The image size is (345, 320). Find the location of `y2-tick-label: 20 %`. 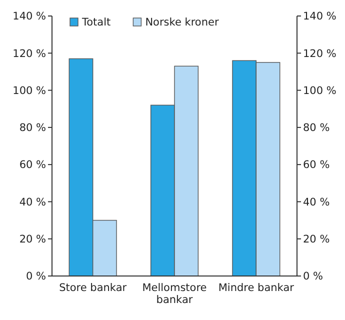

y2-tick-label: 20 % is located at coordinates (316, 240).